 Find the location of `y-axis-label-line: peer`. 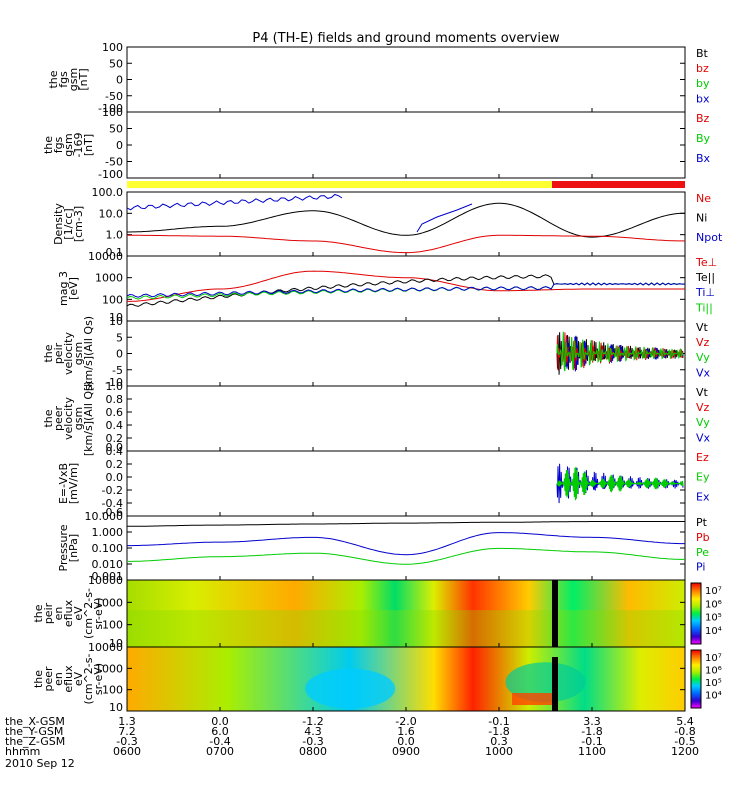

y-axis-label-line: peer is located at coordinates (48, 679).